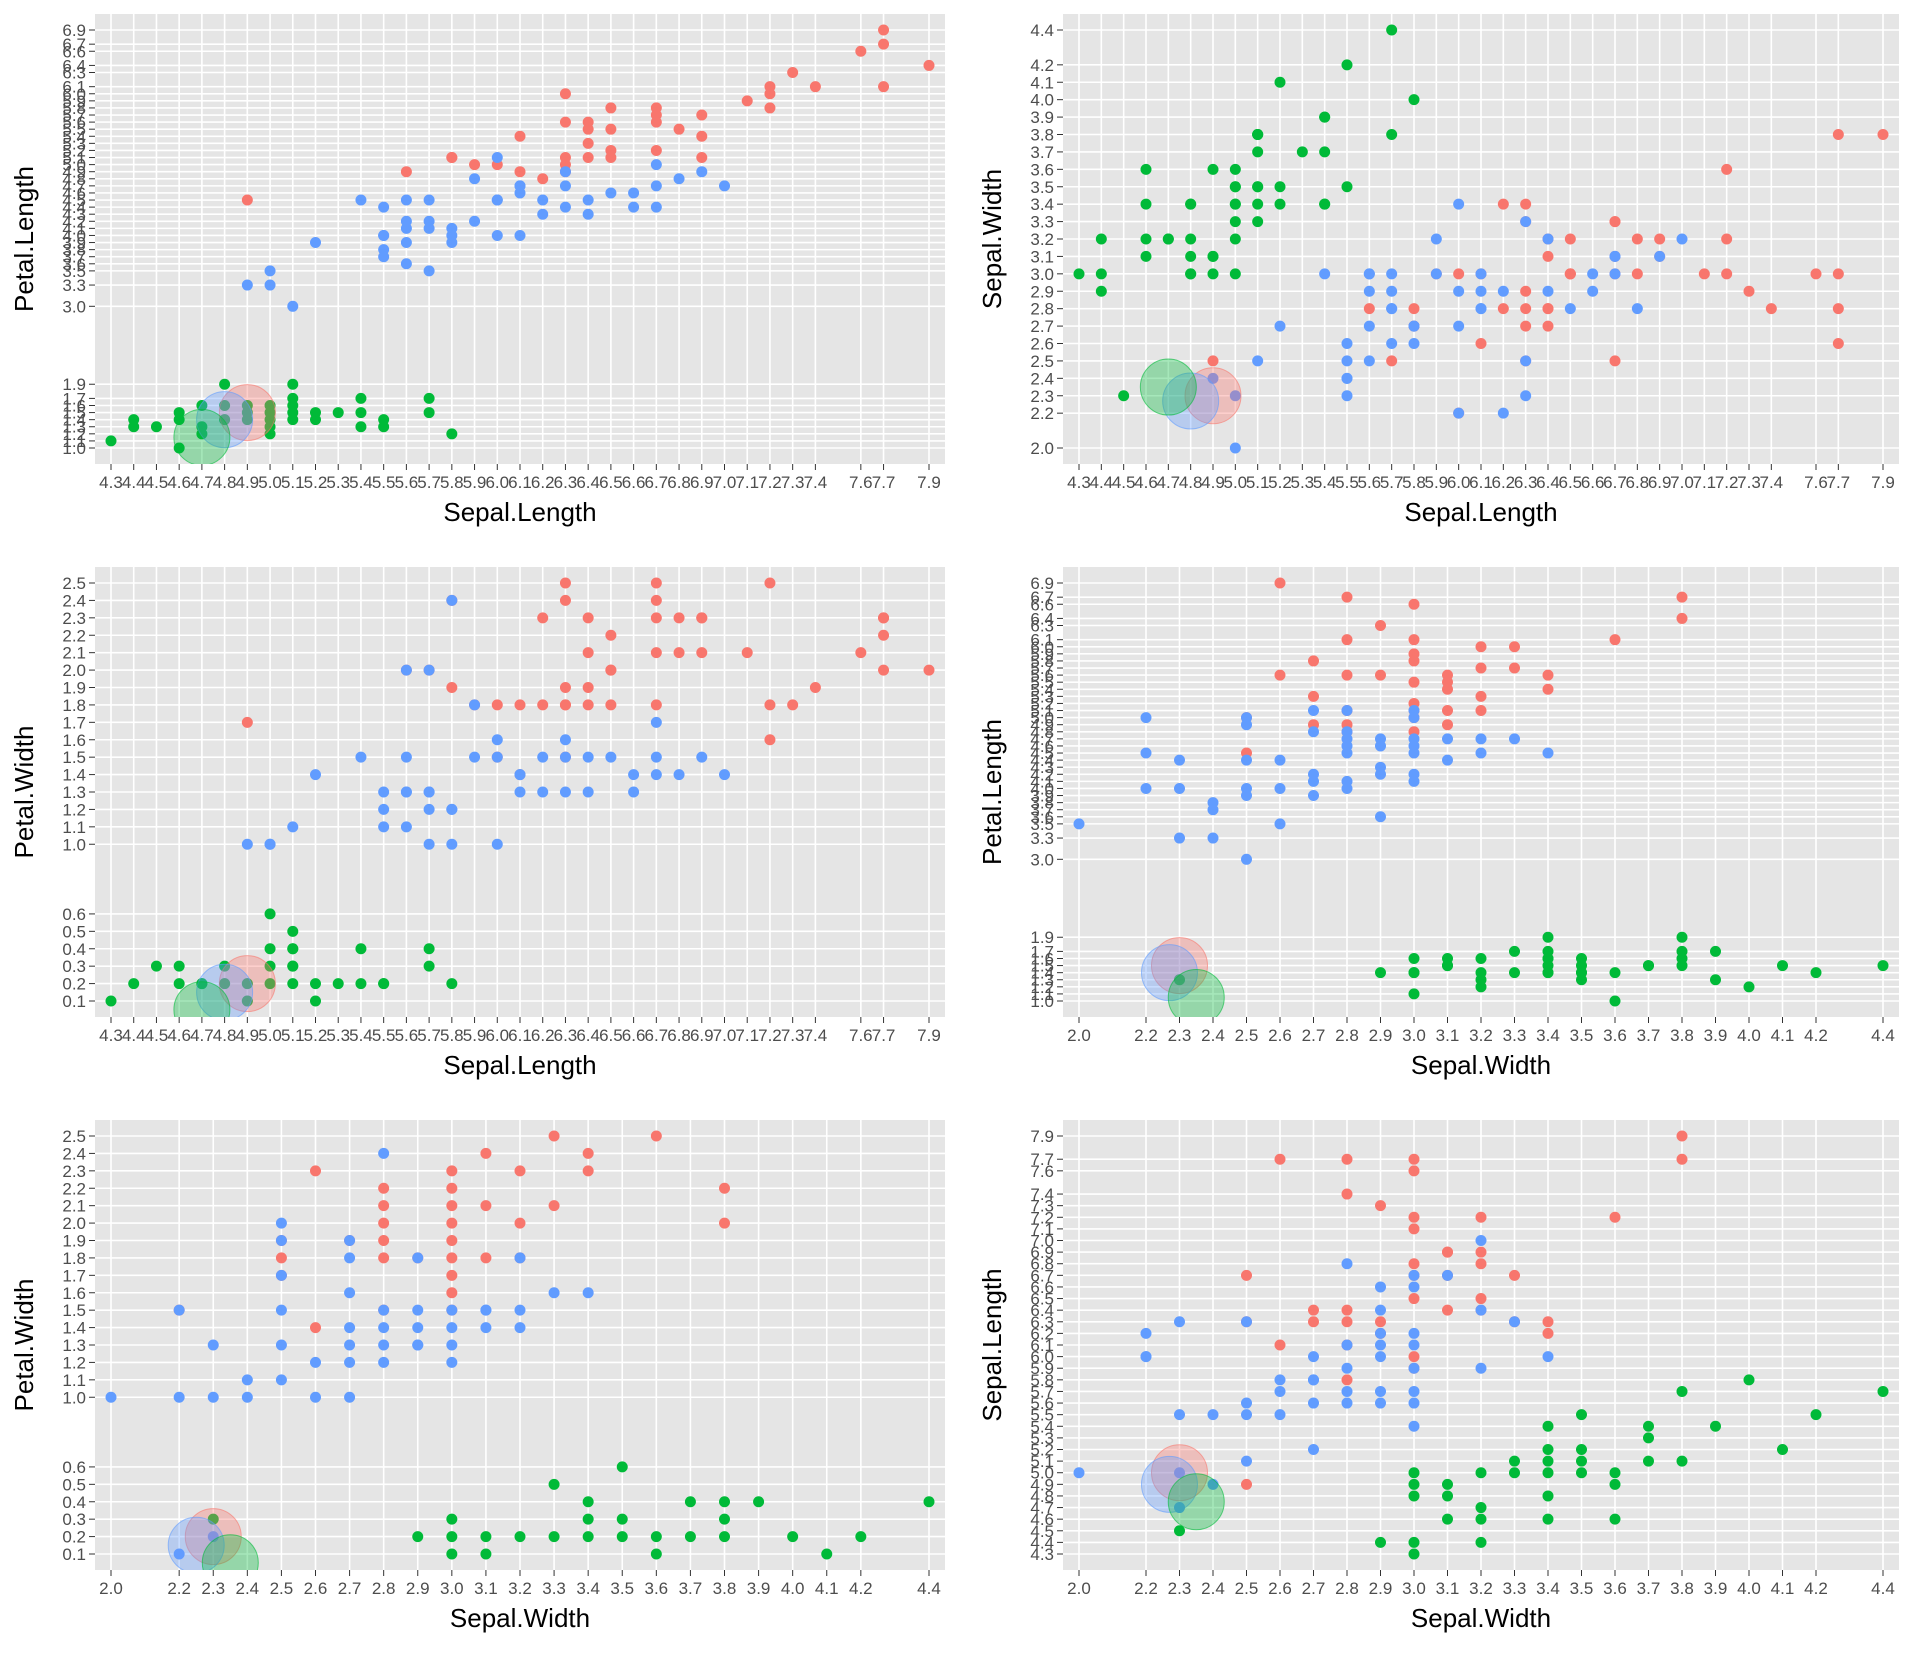 This screenshot has width=1914, height=1663. What do you see at coordinates (486, 1588) in the screenshot?
I see `x-tick-label: 3.1` at bounding box center [486, 1588].